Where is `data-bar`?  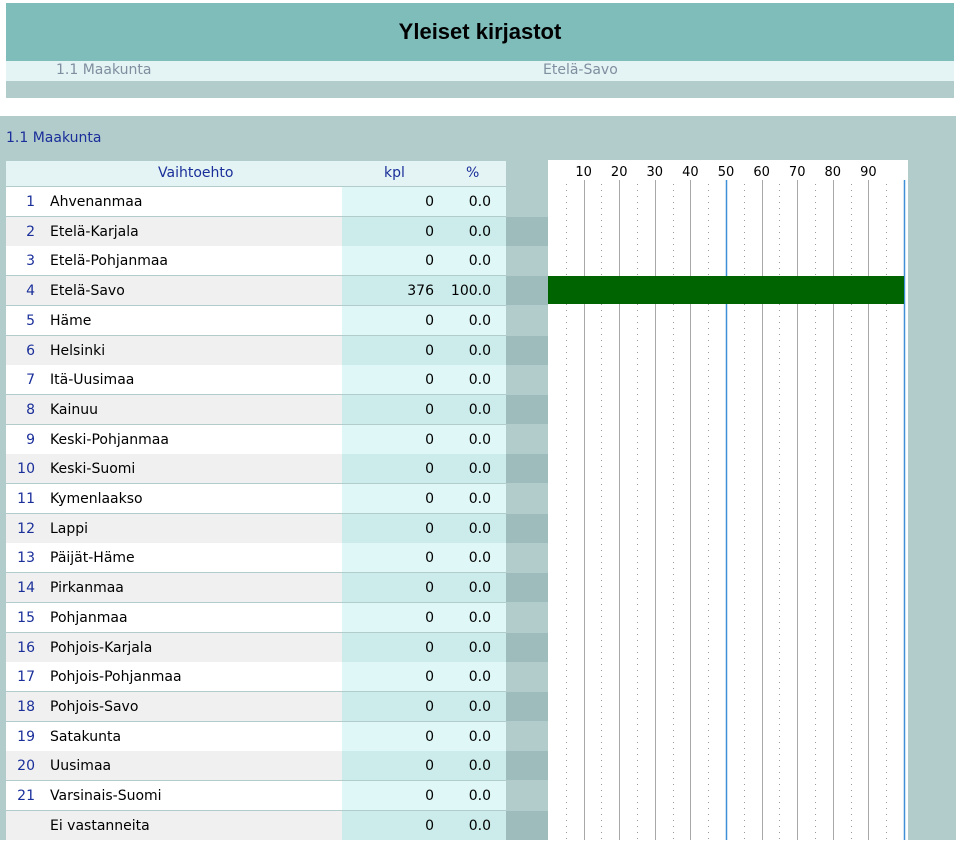 data-bar is located at coordinates (726, 290).